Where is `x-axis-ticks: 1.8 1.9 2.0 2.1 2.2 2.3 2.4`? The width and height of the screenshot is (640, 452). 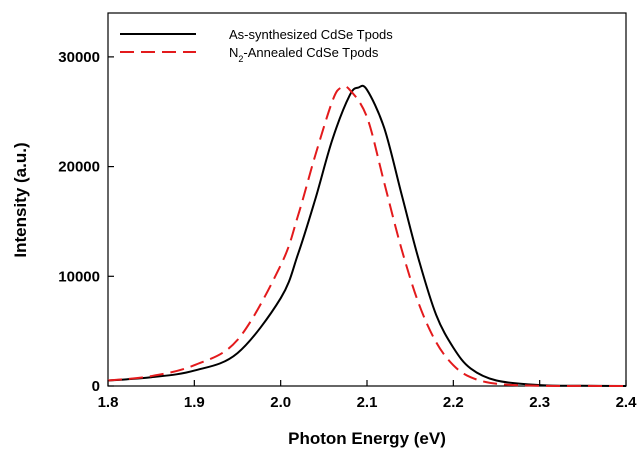
x-axis-ticks: 1.8 1.9 2.0 2.1 2.2 2.3 2.4 is located at coordinates (368, 395).